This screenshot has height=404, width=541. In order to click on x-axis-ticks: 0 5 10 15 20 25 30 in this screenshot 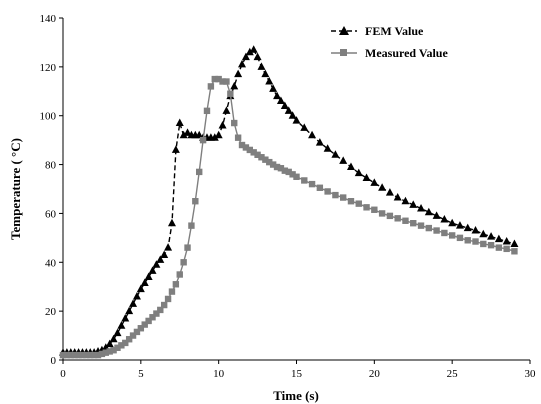, I will do `click(298, 370)`.